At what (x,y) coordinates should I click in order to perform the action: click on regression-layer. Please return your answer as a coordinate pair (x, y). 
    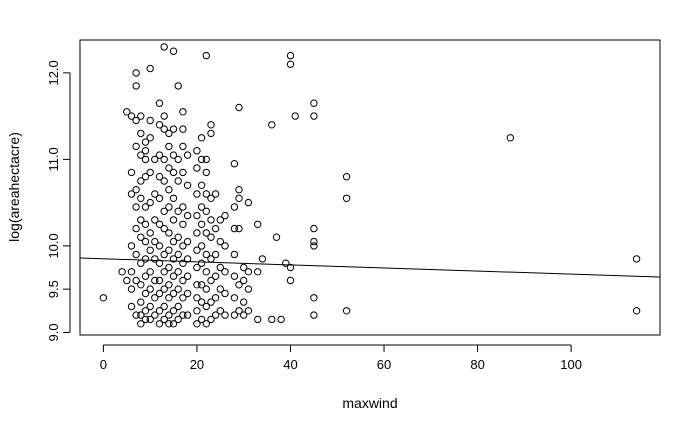
    Looking at the image, I should click on (370, 267).